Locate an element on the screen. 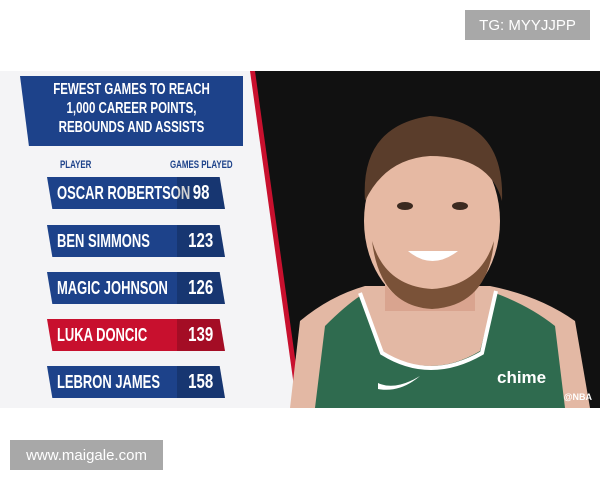 This screenshot has width=600, height=480. table-row: BEN SIMMONS 123 is located at coordinates (136, 241).